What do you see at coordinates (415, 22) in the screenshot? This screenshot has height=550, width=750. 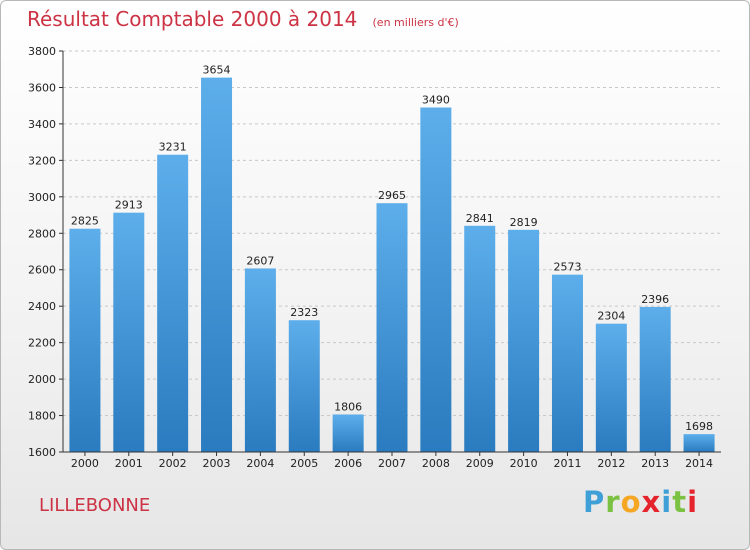 I see `chart-subtitle: (en milliers d'€)` at bounding box center [415, 22].